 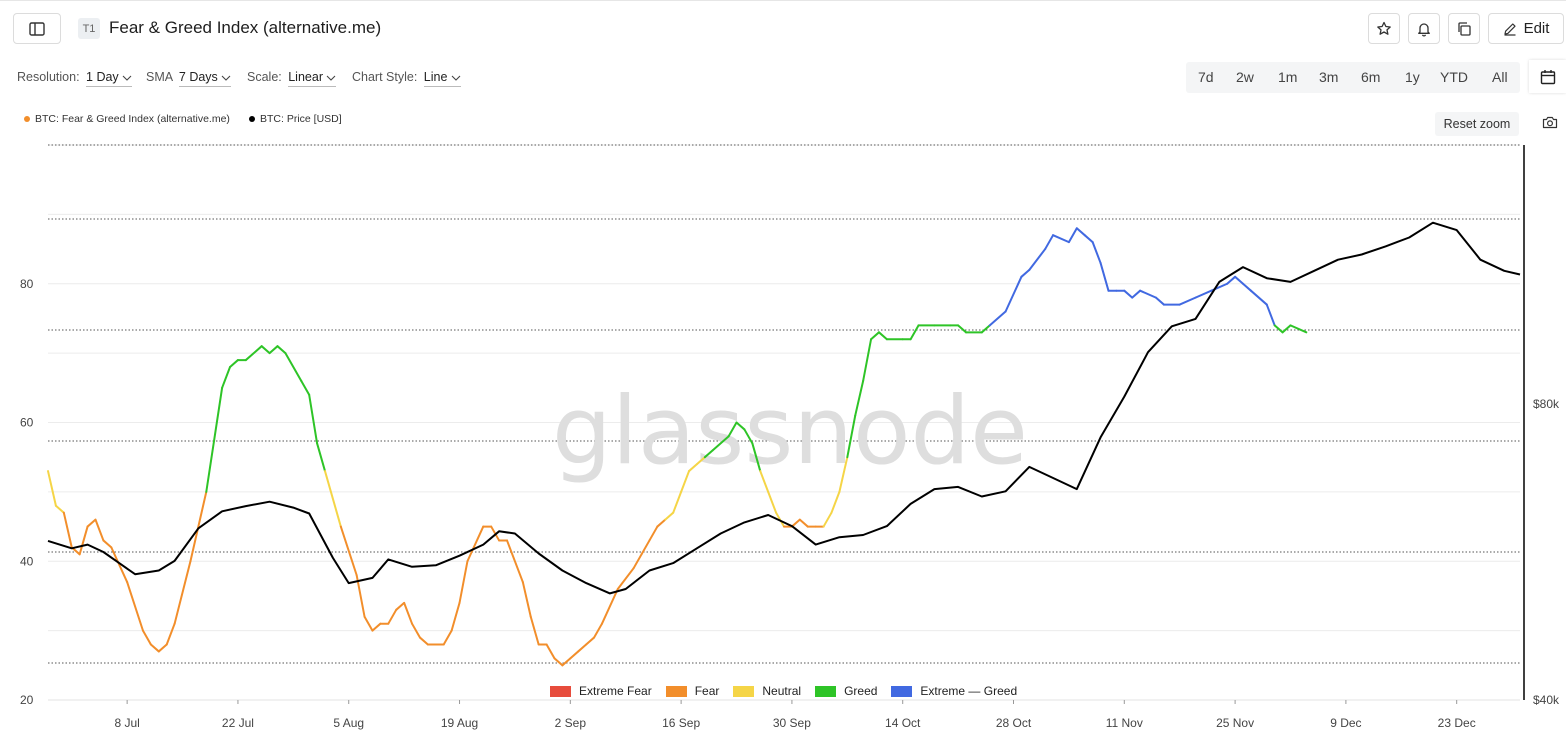 What do you see at coordinates (1329, 77) in the screenshot?
I see `range-3m: 3m` at bounding box center [1329, 77].